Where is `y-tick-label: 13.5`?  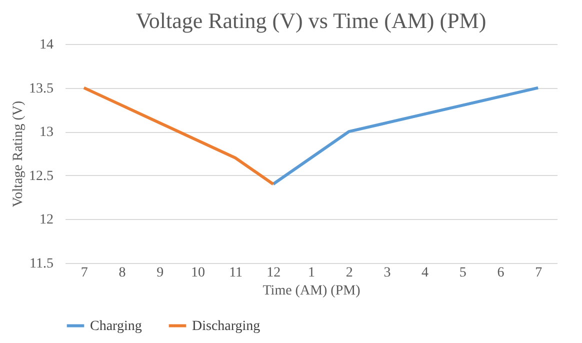 y-tick-label: 13.5 is located at coordinates (41, 88).